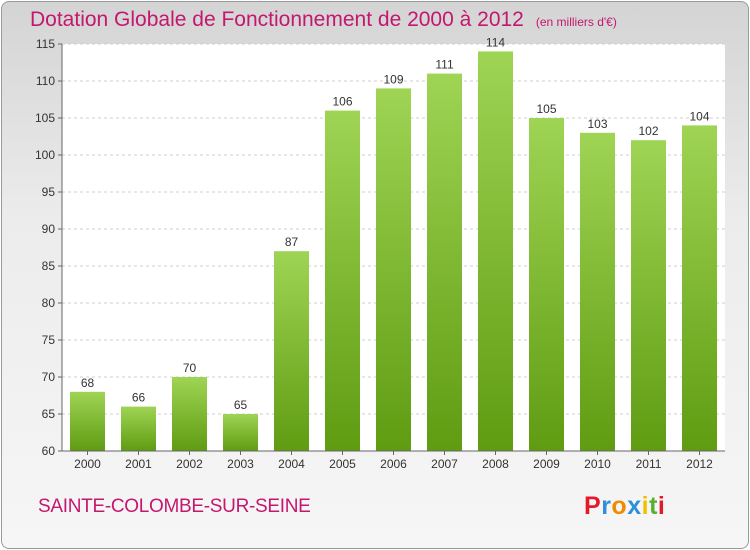 This screenshot has width=750, height=550. I want to click on y-tick-label: 110, so click(45, 81).